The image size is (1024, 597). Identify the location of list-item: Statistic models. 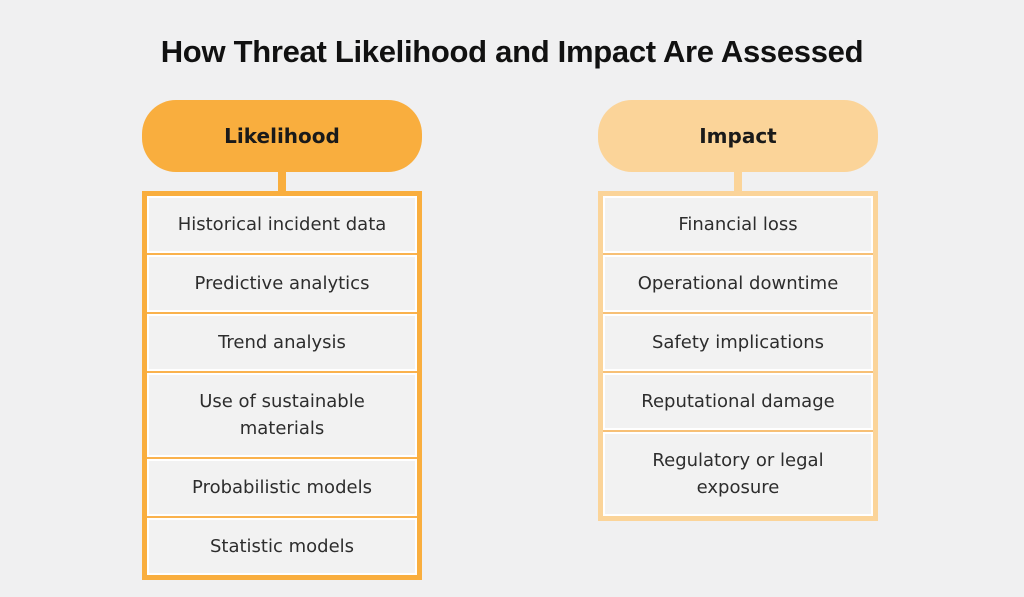
(282, 546).